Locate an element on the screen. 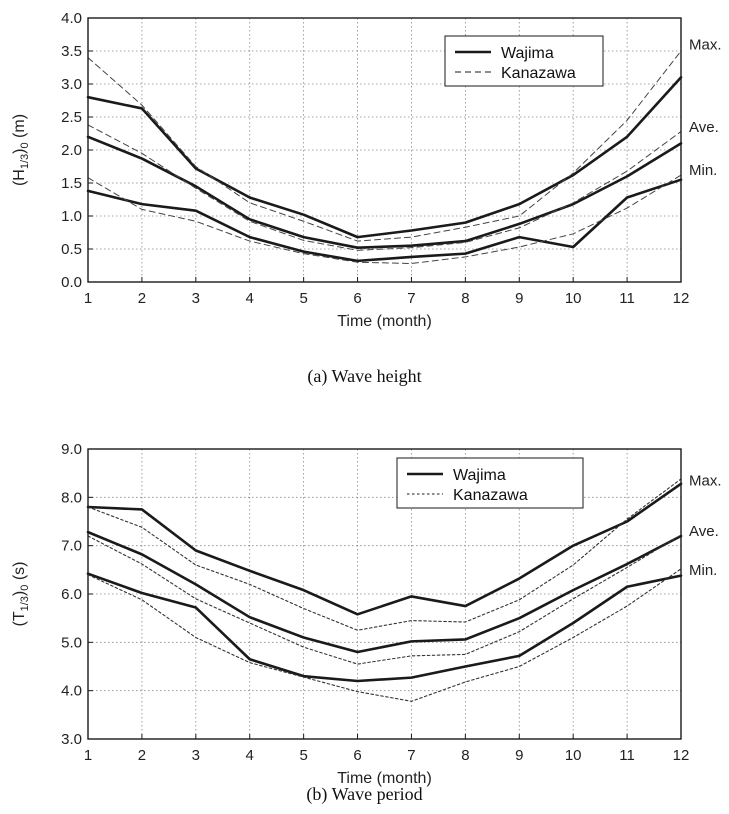  chart1-x-tick-label: 2 is located at coordinates (142, 755).